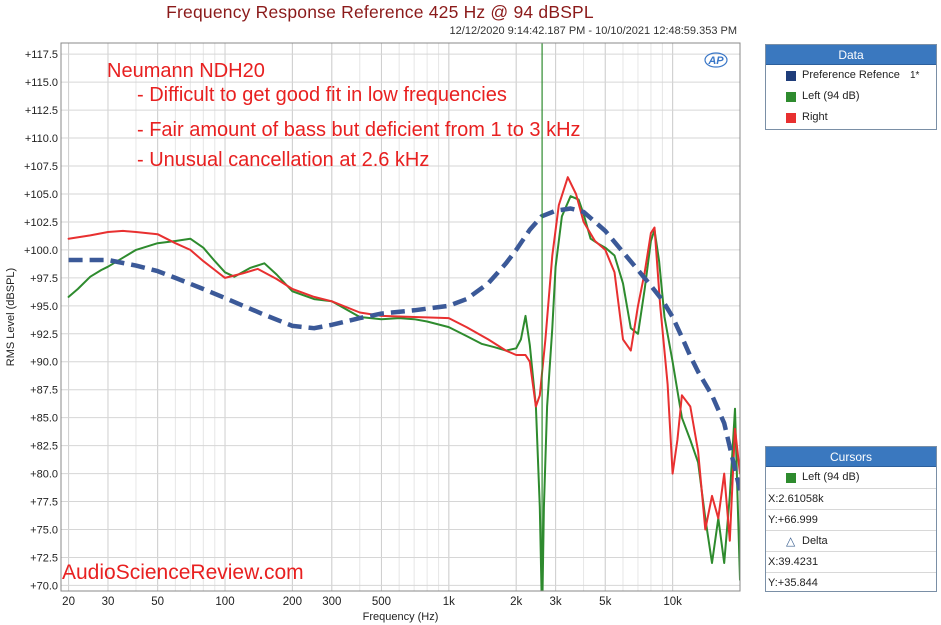 This screenshot has width=941, height=625. What do you see at coordinates (44, 503) in the screenshot?
I see `y-tick-label: +77.5` at bounding box center [44, 503].